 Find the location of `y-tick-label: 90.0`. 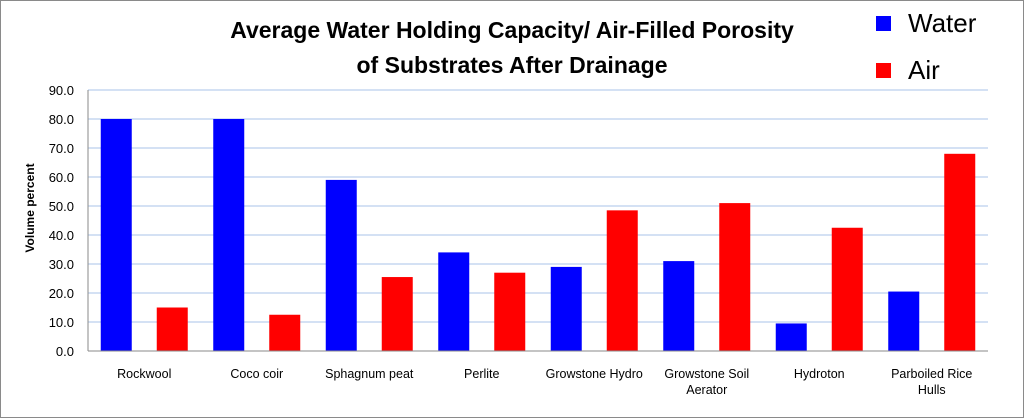

y-tick-label: 90.0 is located at coordinates (61, 90).